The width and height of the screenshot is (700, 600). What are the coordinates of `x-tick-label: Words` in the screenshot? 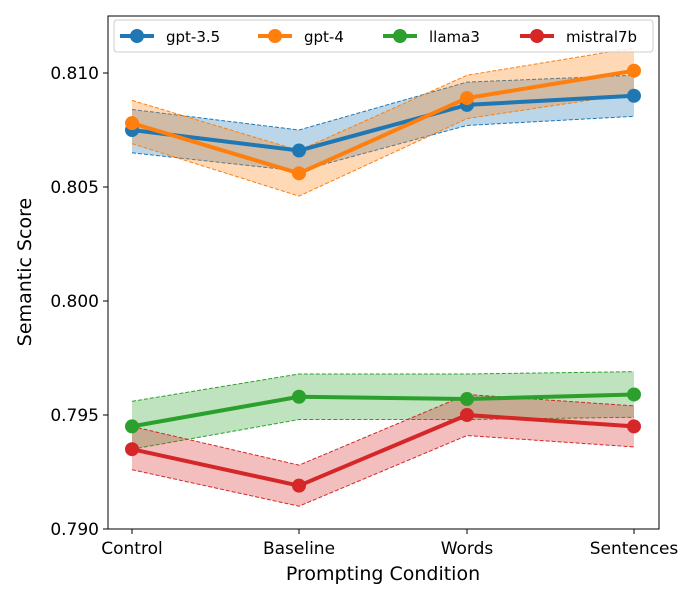 It's located at (467, 549).